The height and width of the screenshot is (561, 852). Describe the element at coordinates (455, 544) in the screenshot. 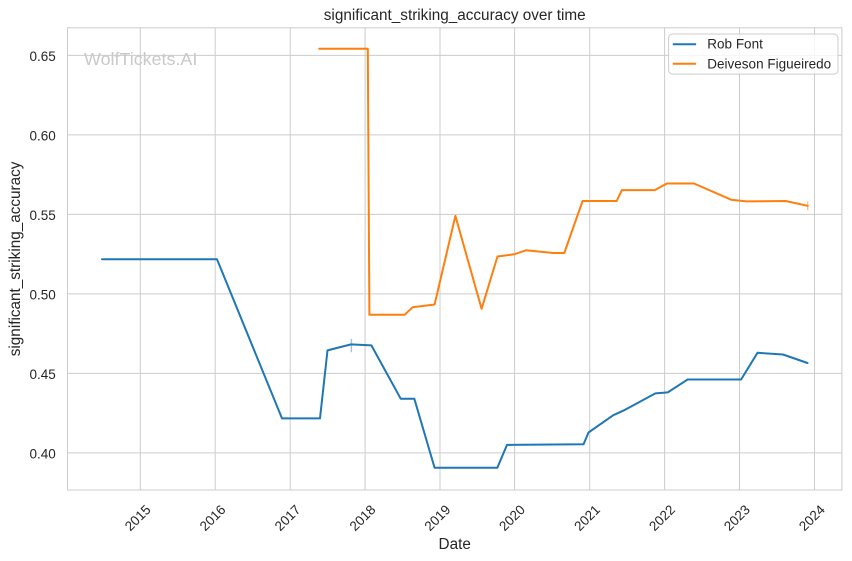

I see `svg-text: Date` at that location.